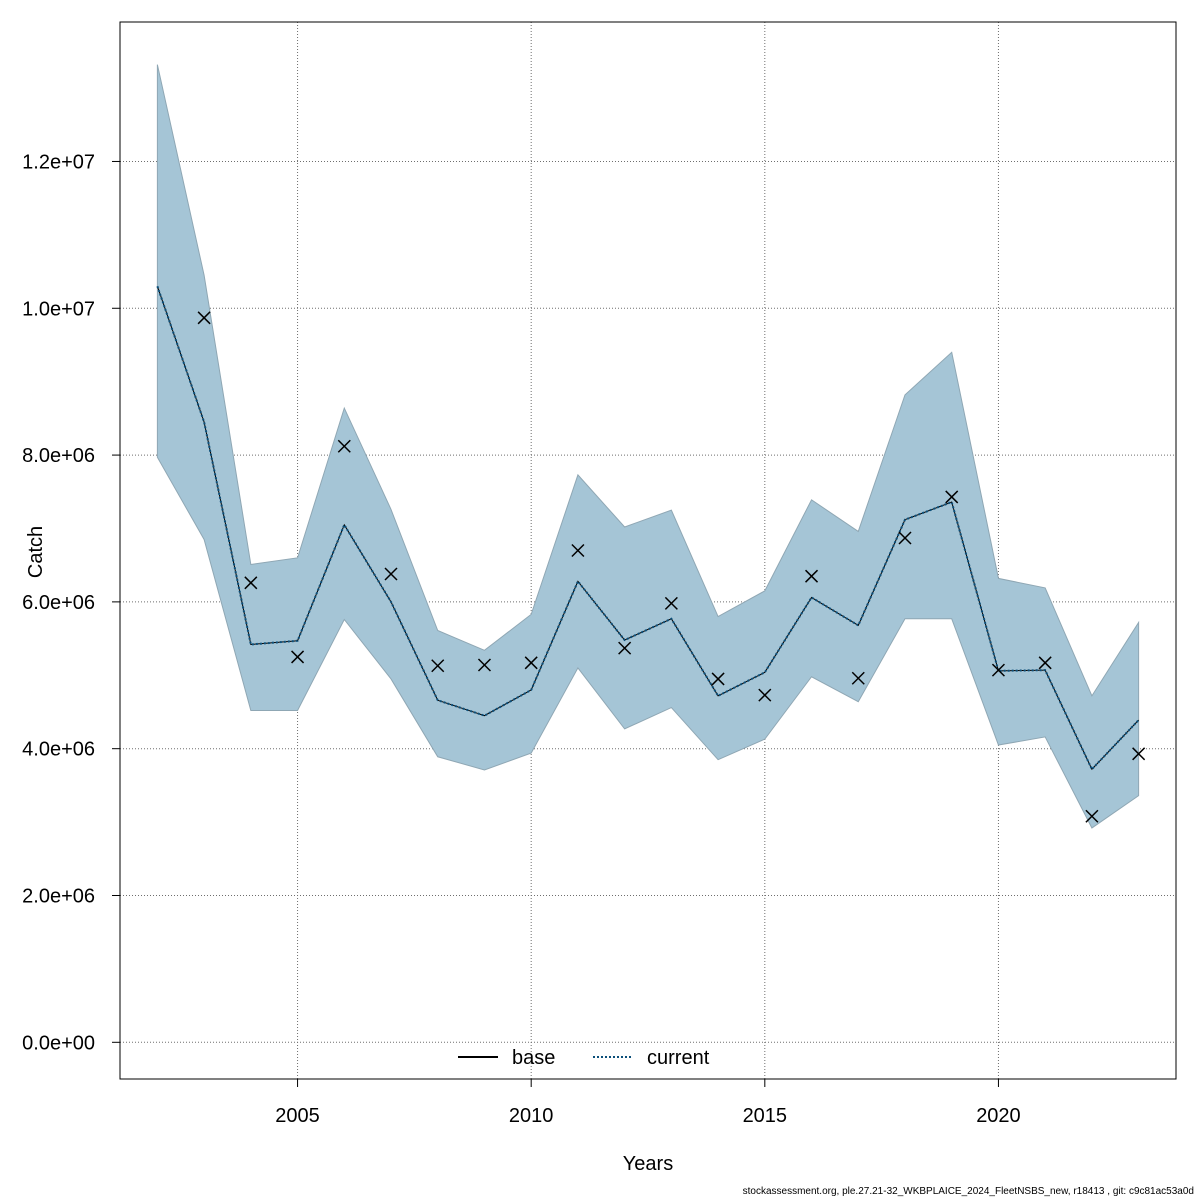 The width and height of the screenshot is (1200, 1200). Describe the element at coordinates (58, 603) in the screenshot. I see `y-tick-label: 6.0e+06` at that location.